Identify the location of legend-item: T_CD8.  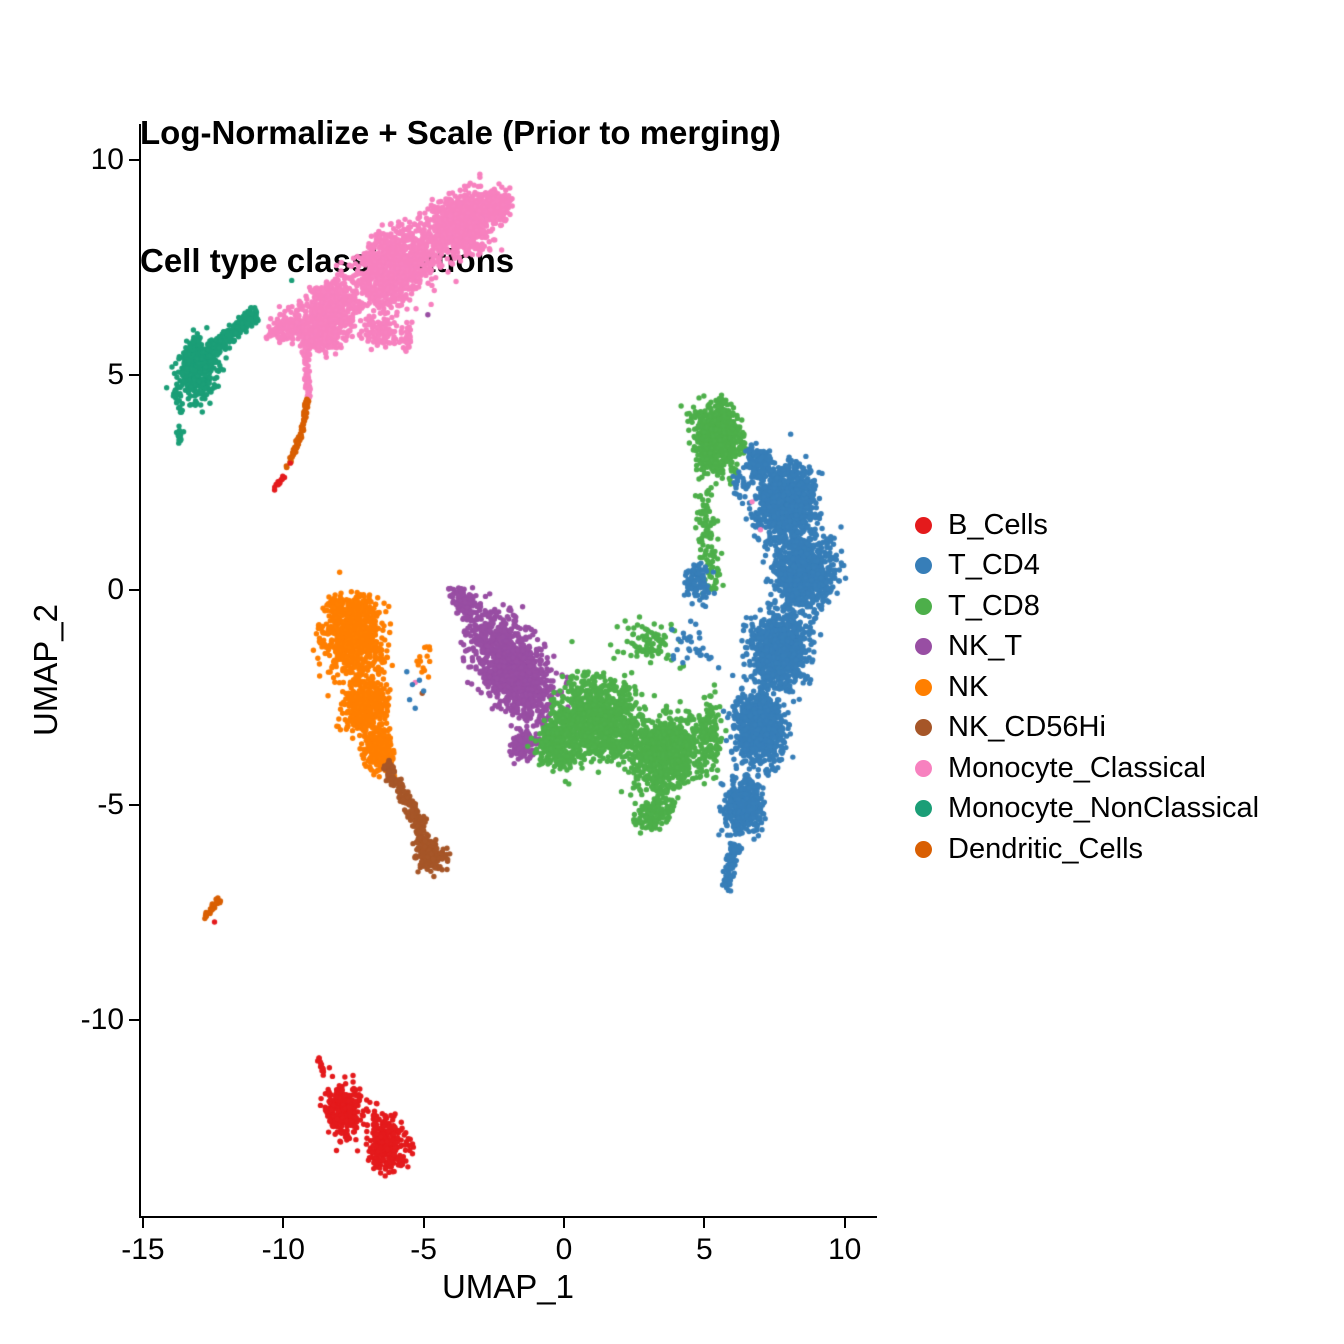
(1087, 606).